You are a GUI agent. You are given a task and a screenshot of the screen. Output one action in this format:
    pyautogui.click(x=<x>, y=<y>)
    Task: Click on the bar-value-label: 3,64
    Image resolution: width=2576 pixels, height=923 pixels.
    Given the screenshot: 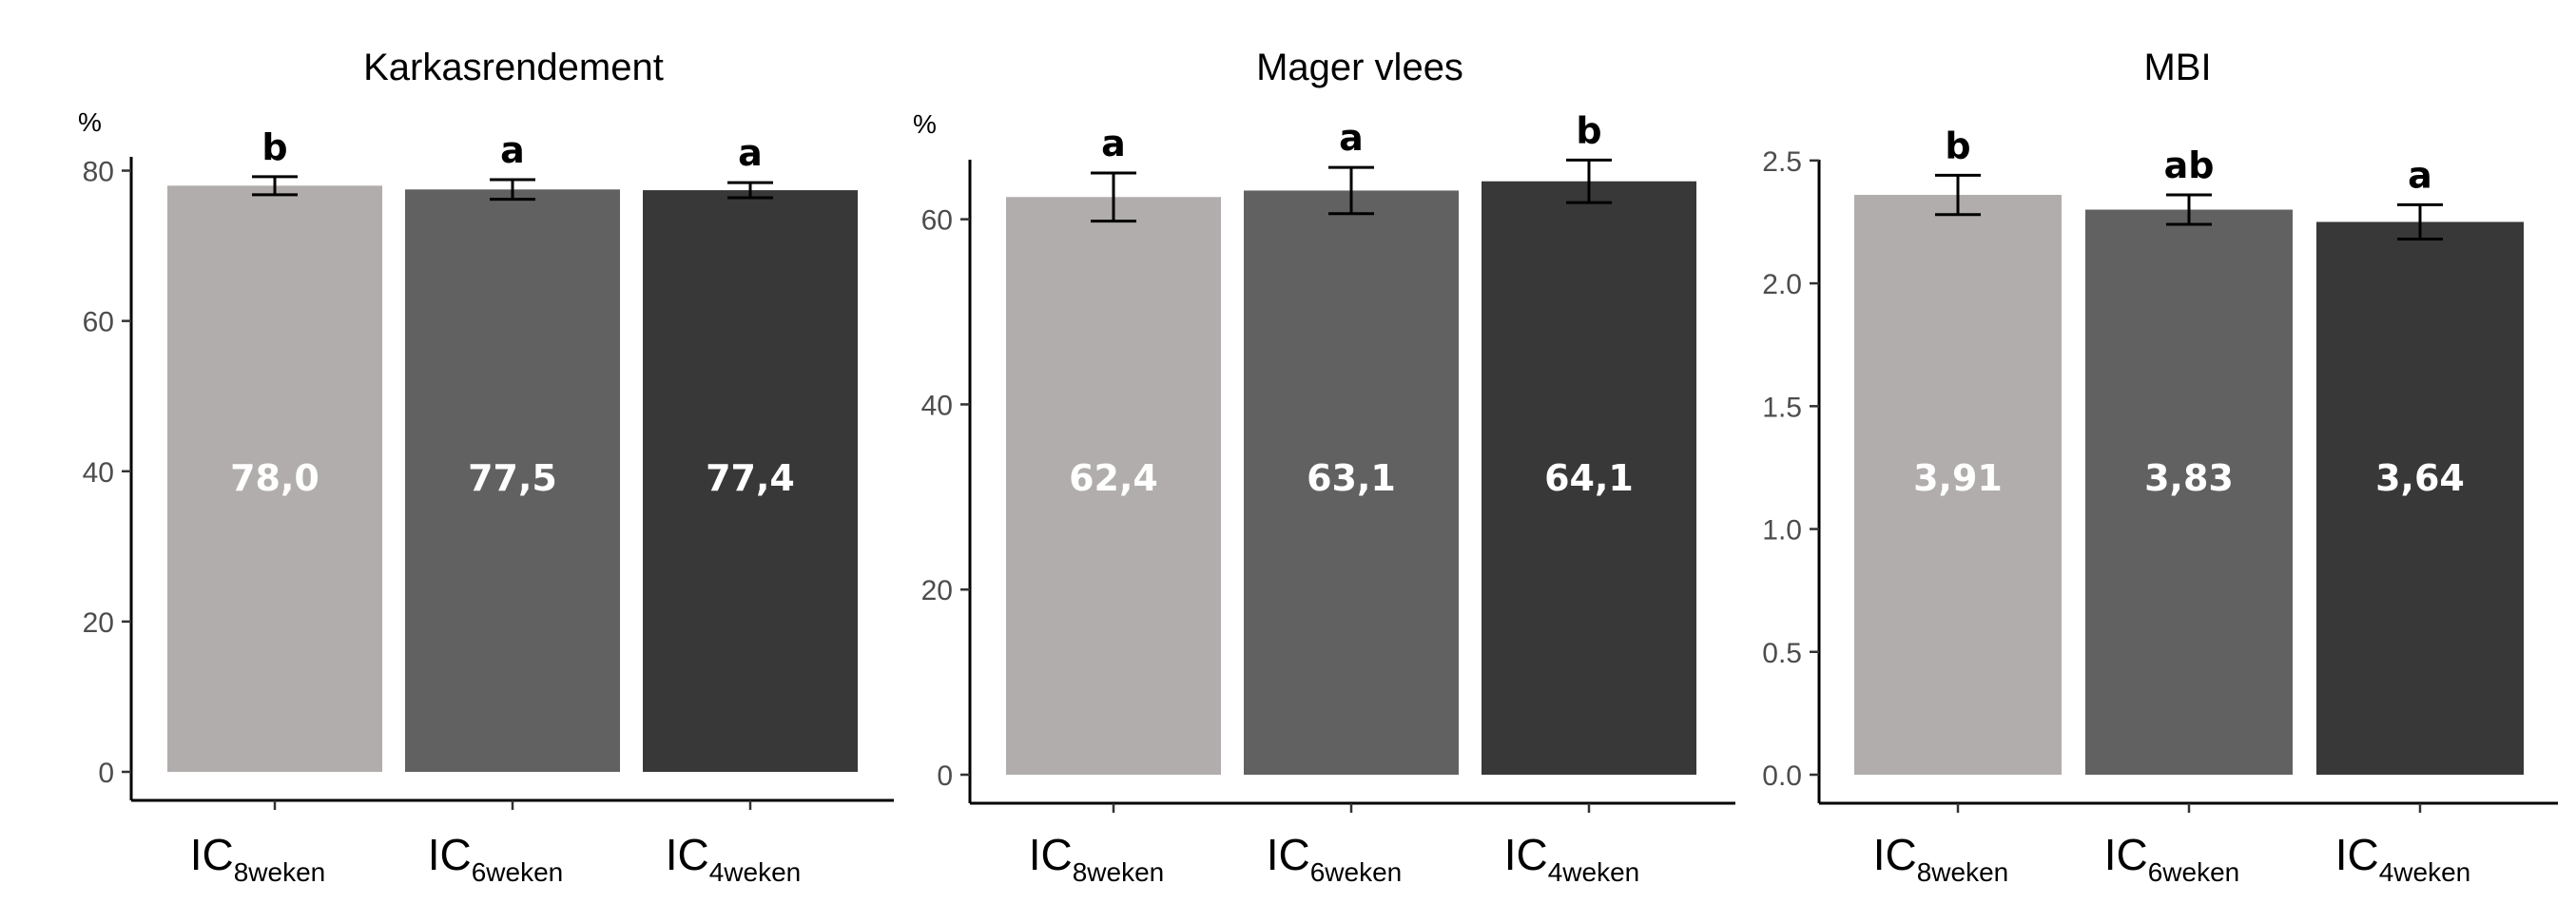 What is the action you would take?
    pyautogui.click(x=2420, y=478)
    